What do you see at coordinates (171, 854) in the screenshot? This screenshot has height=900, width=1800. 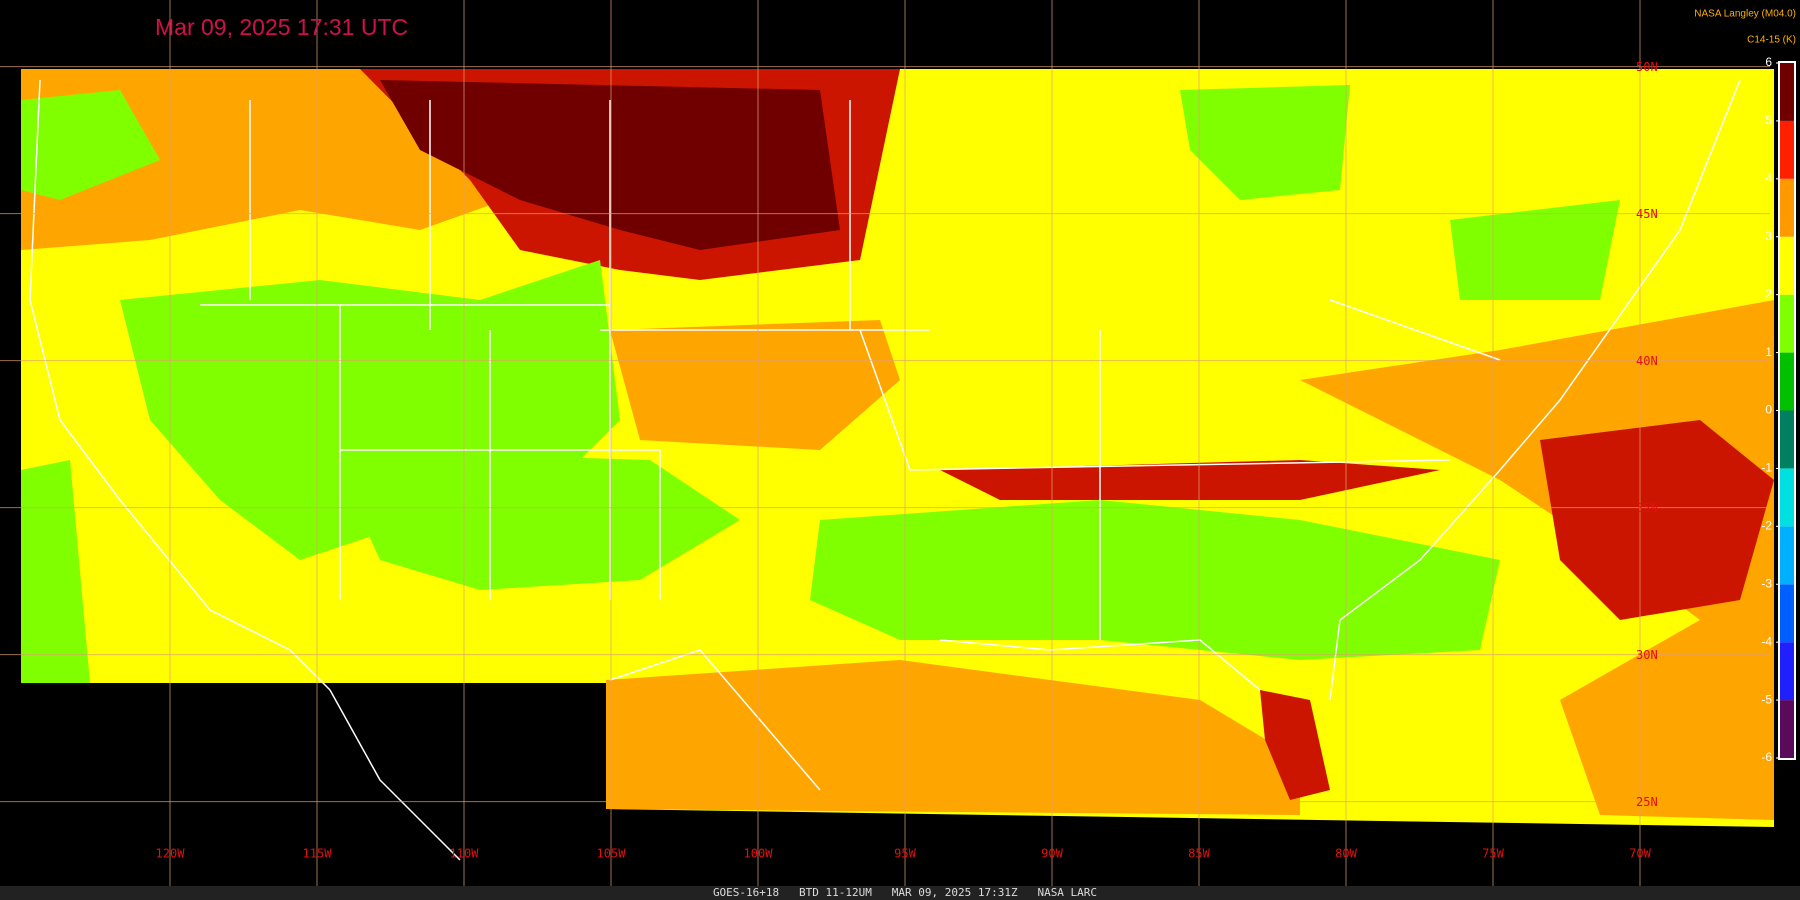 I see `lon-label: 120W` at bounding box center [171, 854].